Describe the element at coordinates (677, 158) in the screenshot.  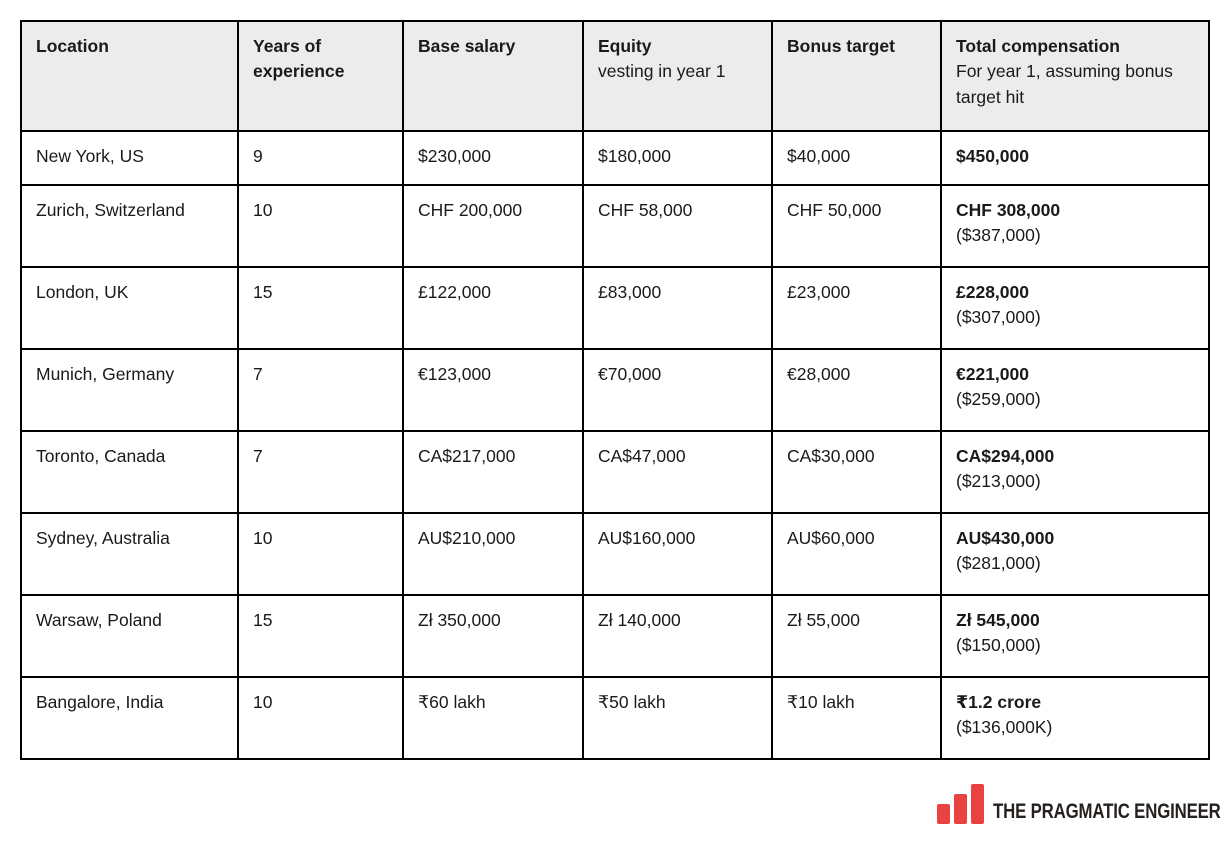
I see `cell-equity: $180,000` at that location.